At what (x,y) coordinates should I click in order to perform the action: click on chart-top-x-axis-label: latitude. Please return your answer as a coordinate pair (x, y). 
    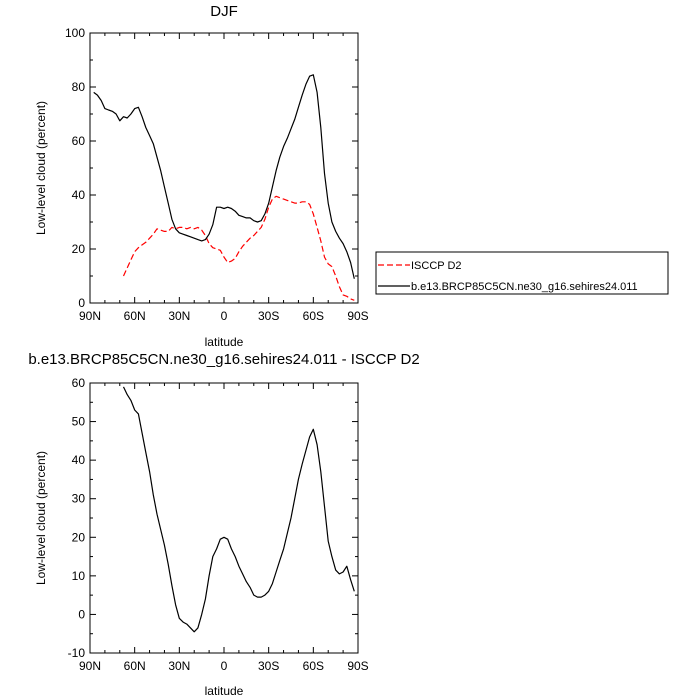
    Looking at the image, I should click on (224, 342).